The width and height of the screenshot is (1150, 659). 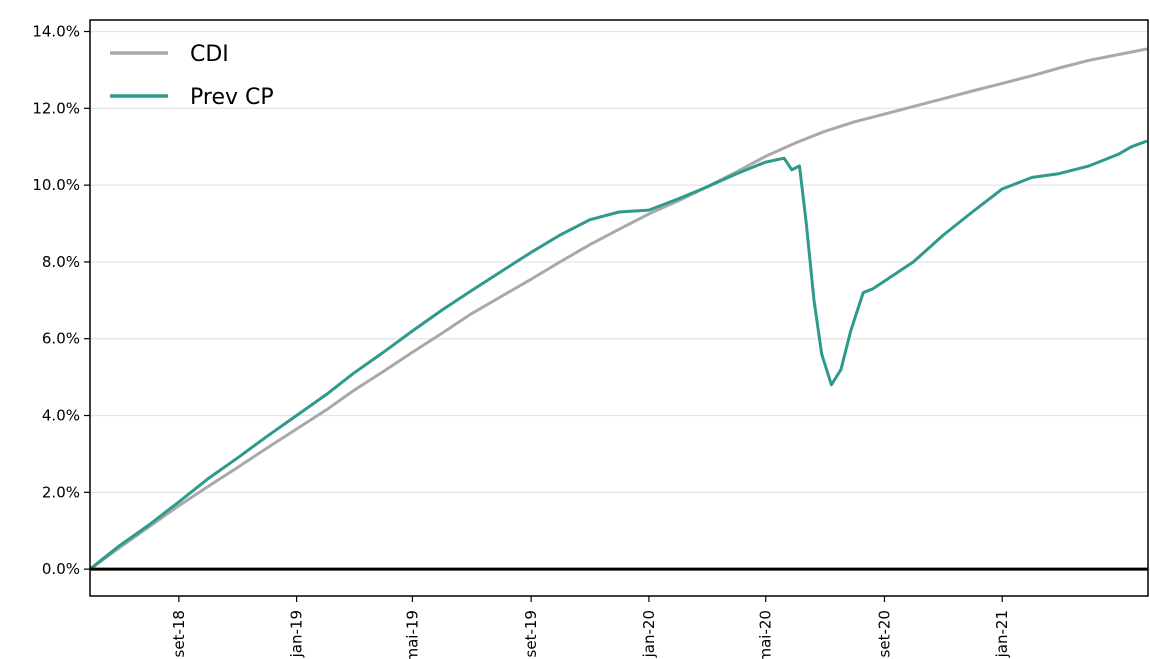 I want to click on x-tick-label-1: jan-19, so click(x=297, y=634).